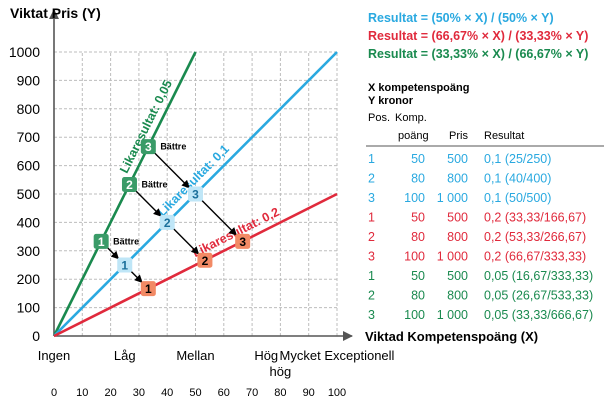 Image resolution: width=604 pixels, height=400 pixels. I want to click on x-tick-label: 0, so click(54, 393).